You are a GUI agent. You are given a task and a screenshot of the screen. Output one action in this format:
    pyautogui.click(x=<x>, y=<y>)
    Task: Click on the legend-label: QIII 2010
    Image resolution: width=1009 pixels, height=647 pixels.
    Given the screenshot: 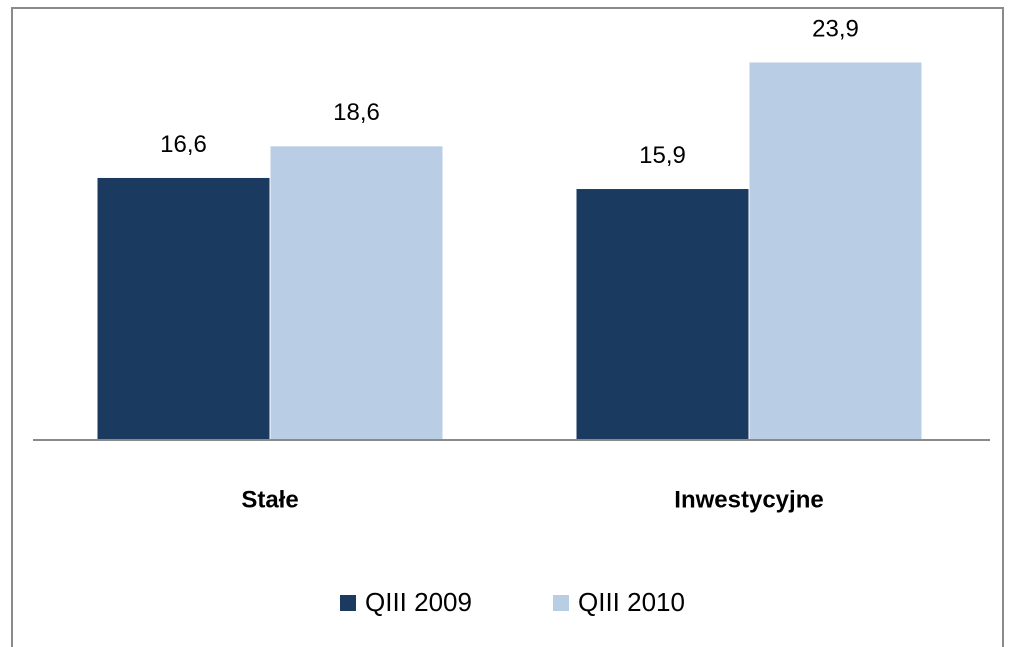 What is the action you would take?
    pyautogui.click(x=631, y=602)
    